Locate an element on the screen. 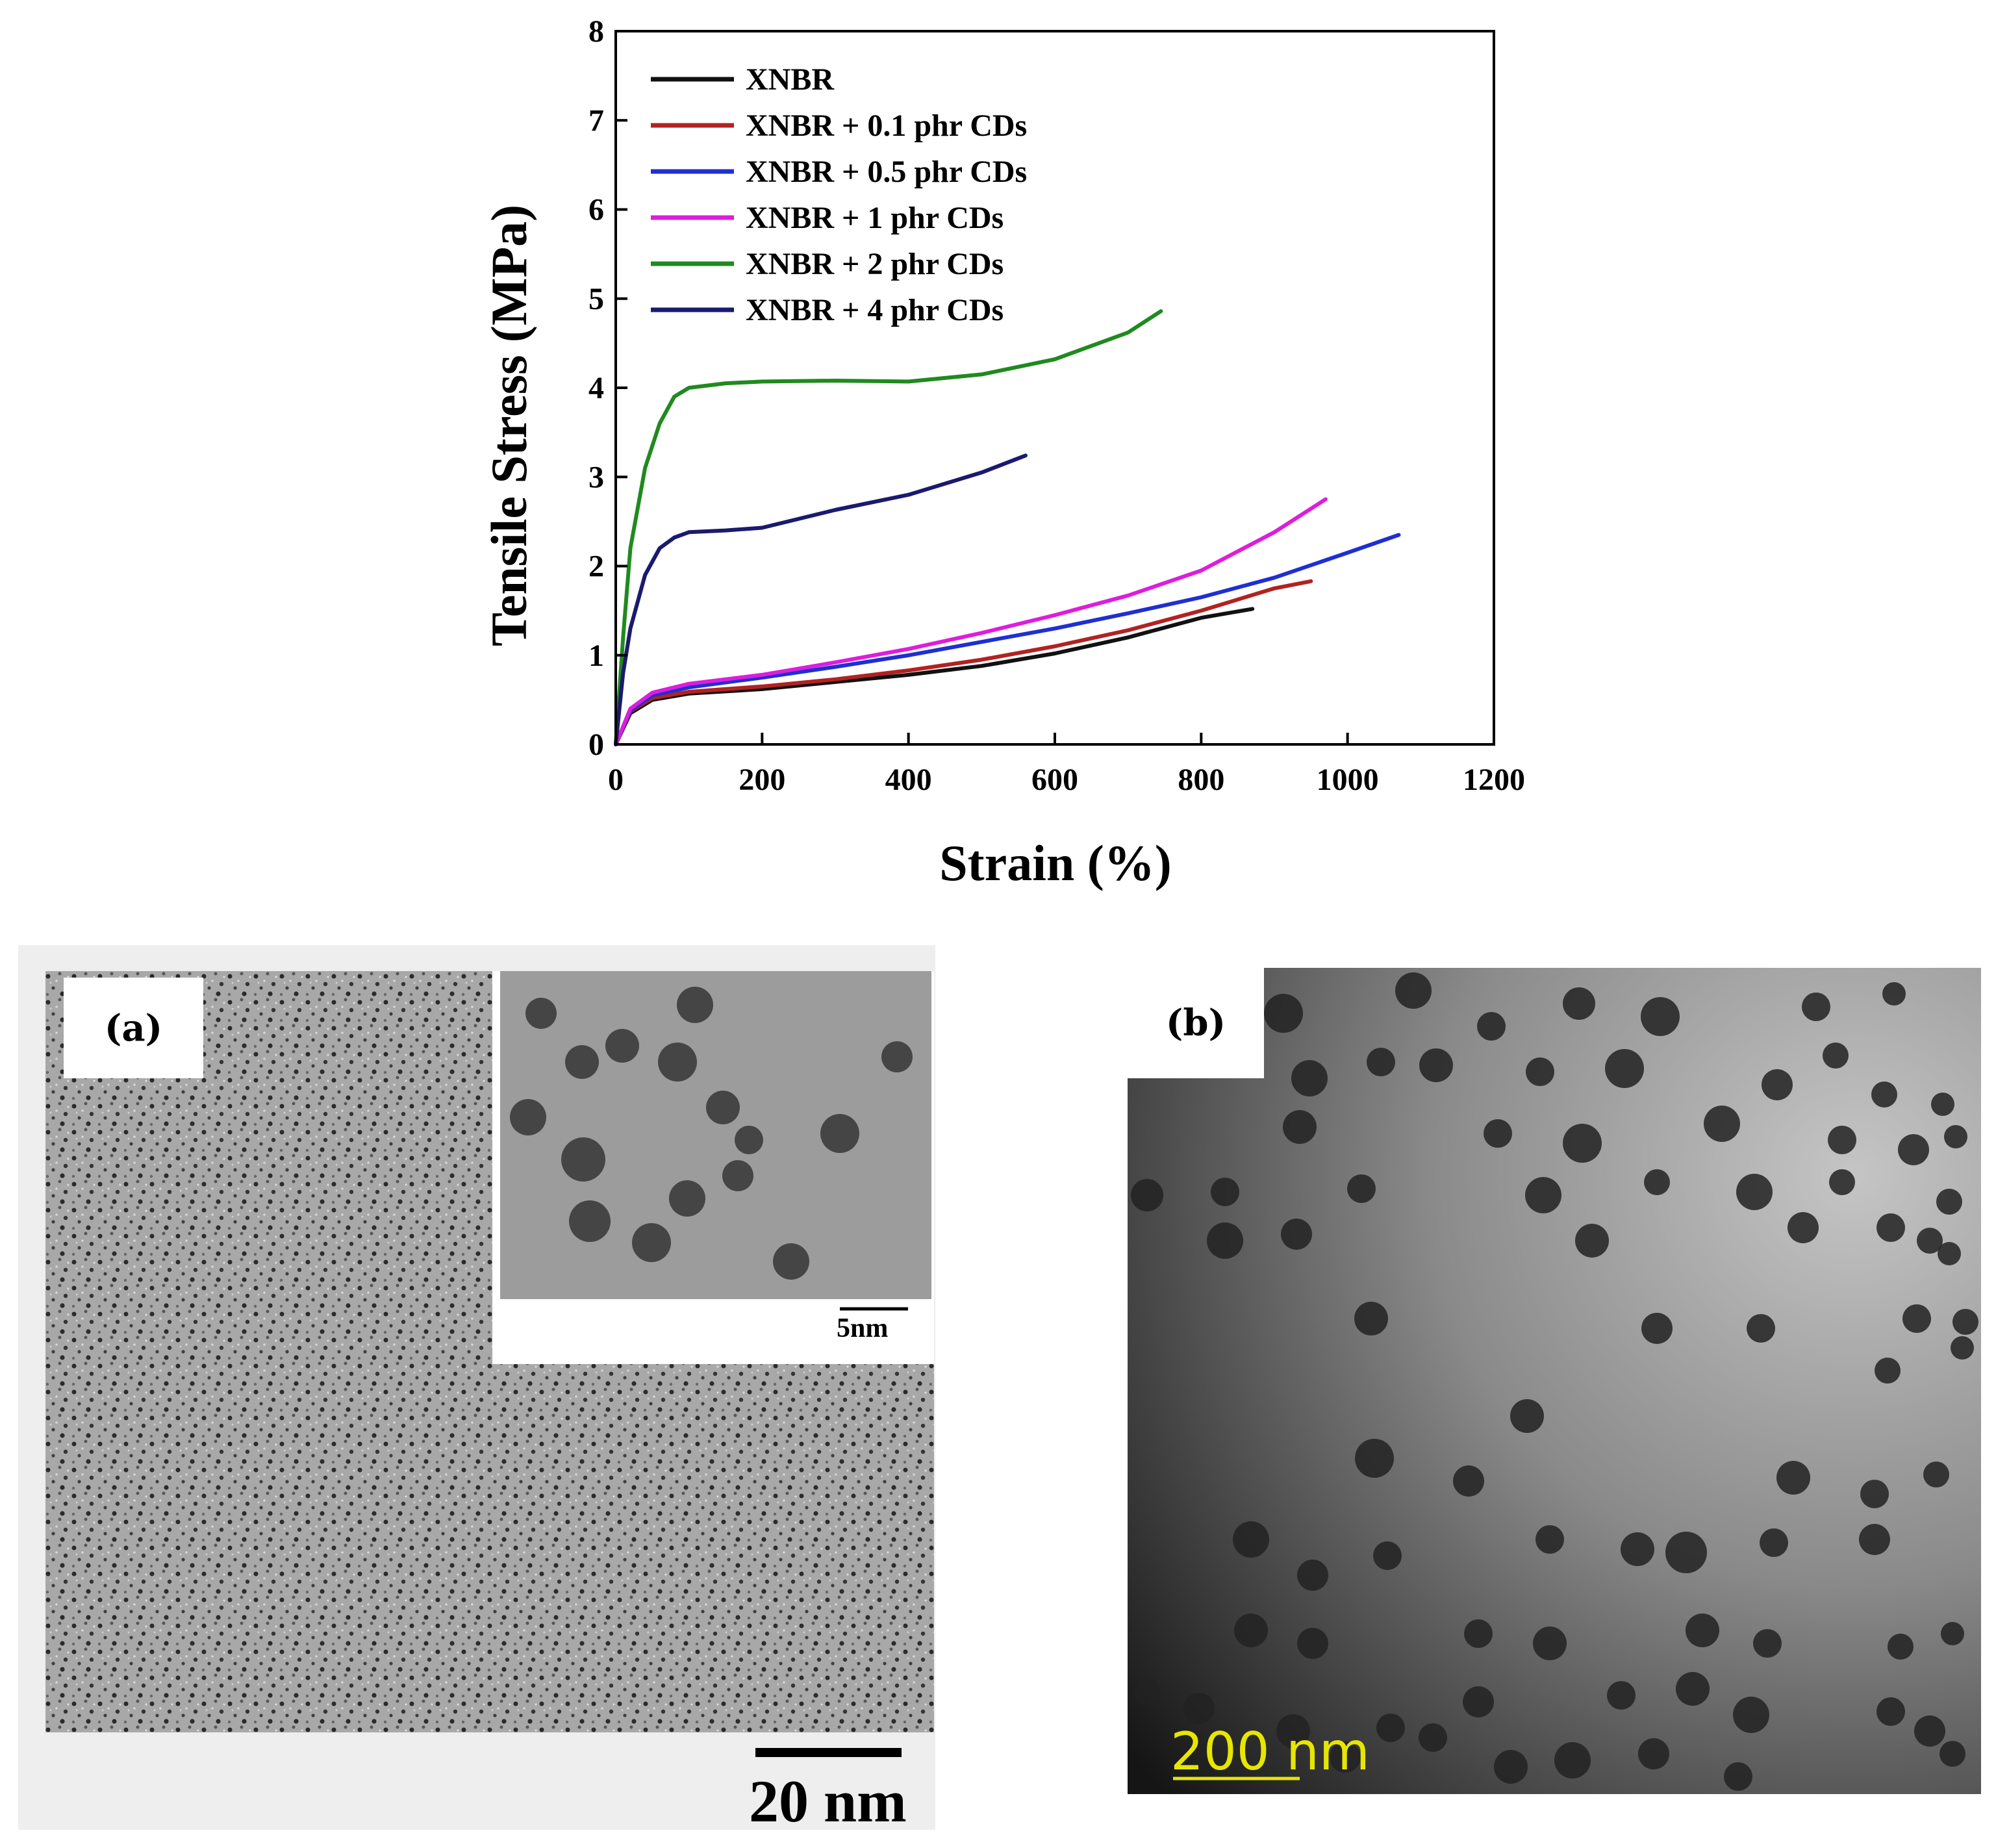  y-tick-label: 5 is located at coordinates (596, 299).